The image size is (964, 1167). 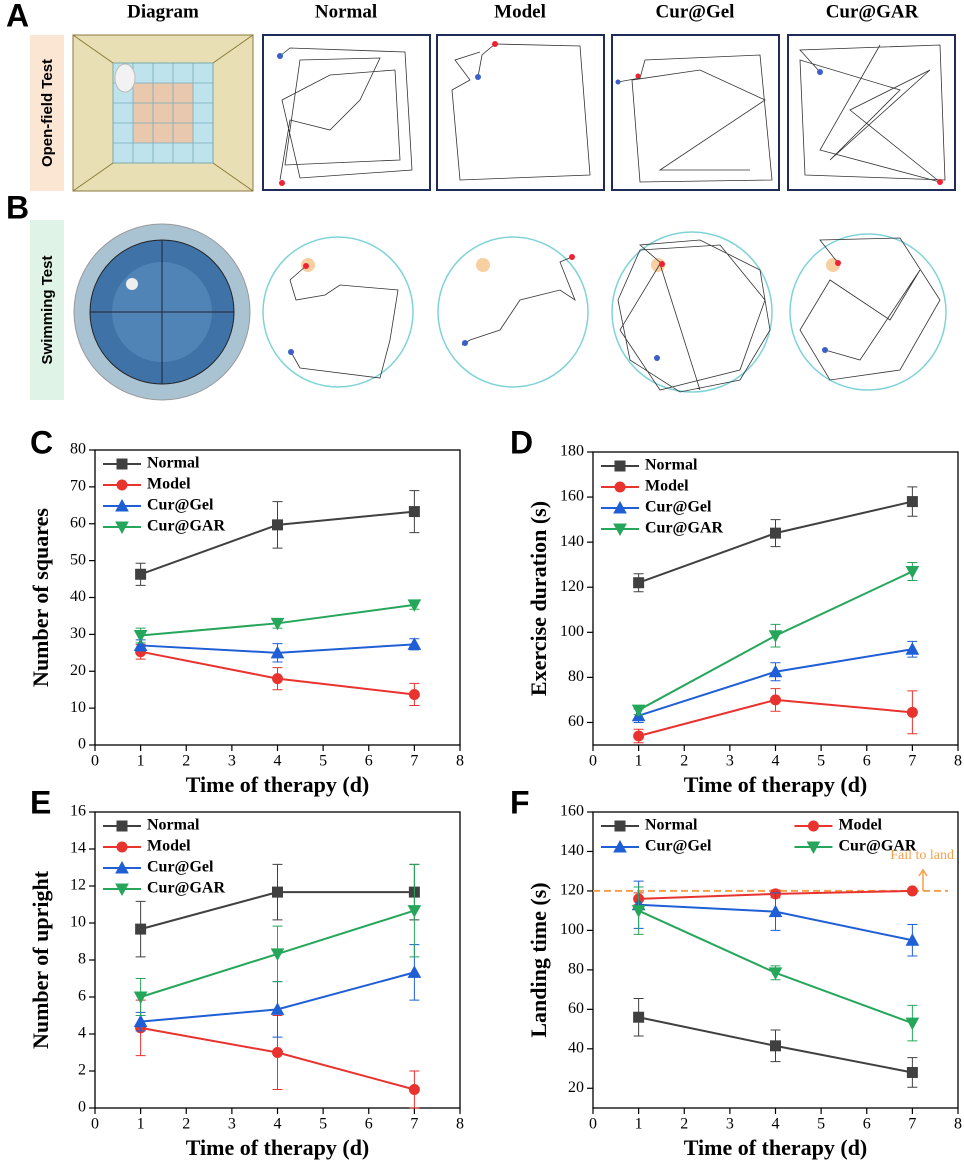 What do you see at coordinates (922, 855) in the screenshot?
I see `reference-label: Fail to land` at bounding box center [922, 855].